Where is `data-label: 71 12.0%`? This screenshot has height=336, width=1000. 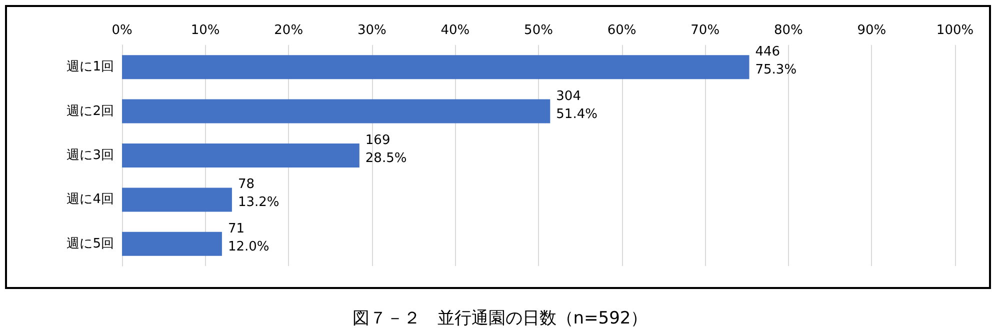
data-label: 71 12.0% is located at coordinates (249, 237).